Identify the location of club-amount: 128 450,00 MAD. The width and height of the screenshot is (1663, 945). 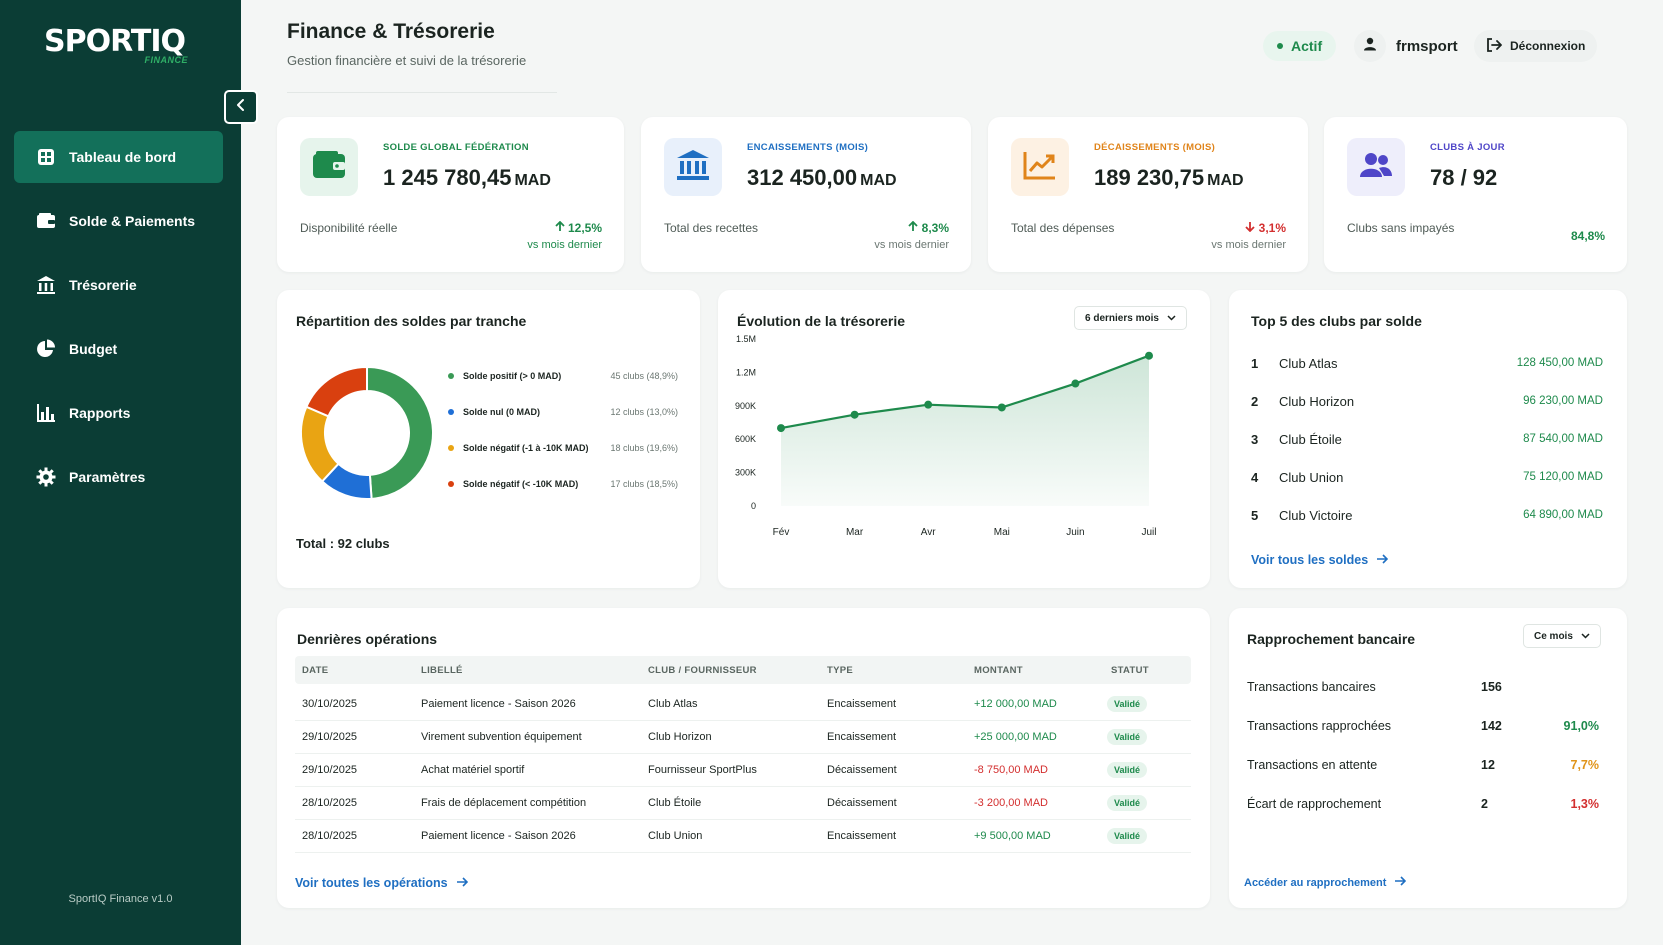
(1559, 363).